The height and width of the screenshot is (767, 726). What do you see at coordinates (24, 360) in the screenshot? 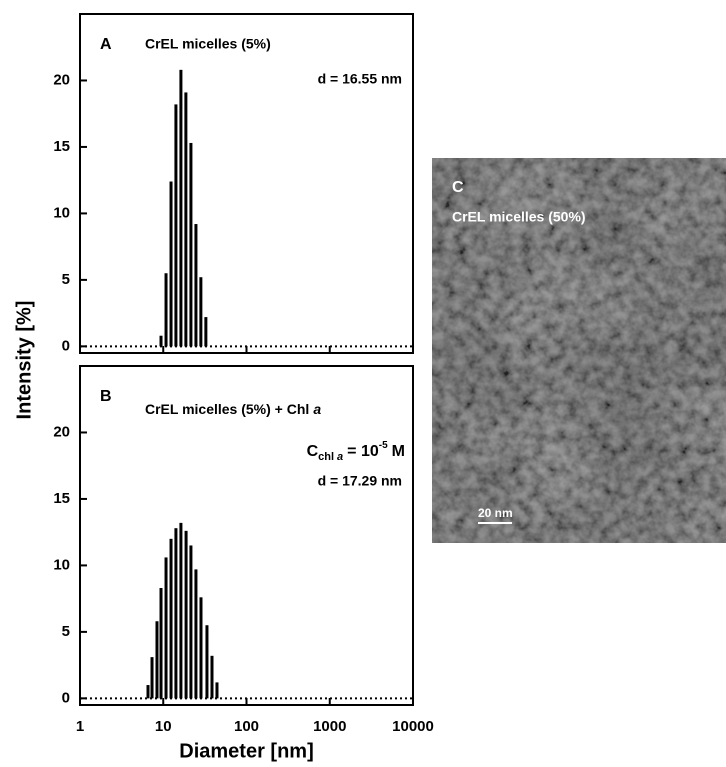
I see `y-axis-label: Intensity [%]` at bounding box center [24, 360].